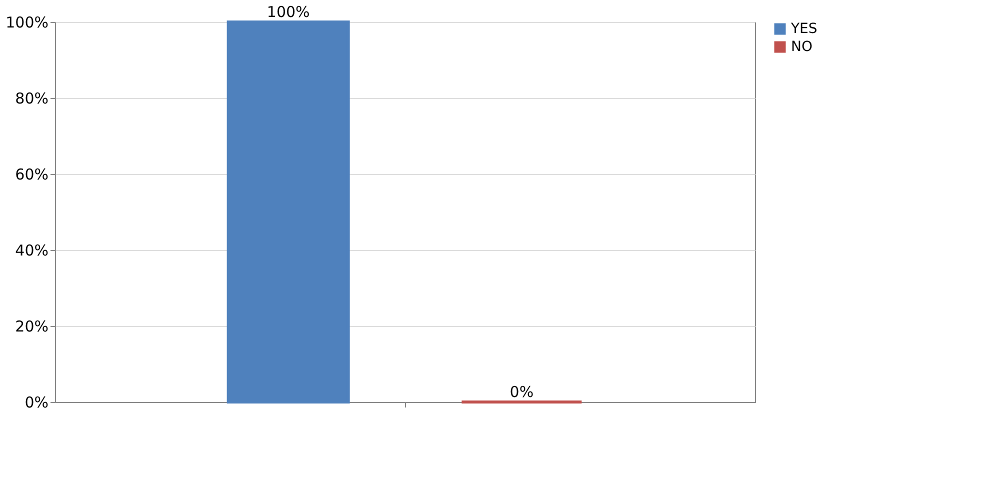  What do you see at coordinates (31, 327) in the screenshot?
I see `y-tick-label: 20%` at bounding box center [31, 327].